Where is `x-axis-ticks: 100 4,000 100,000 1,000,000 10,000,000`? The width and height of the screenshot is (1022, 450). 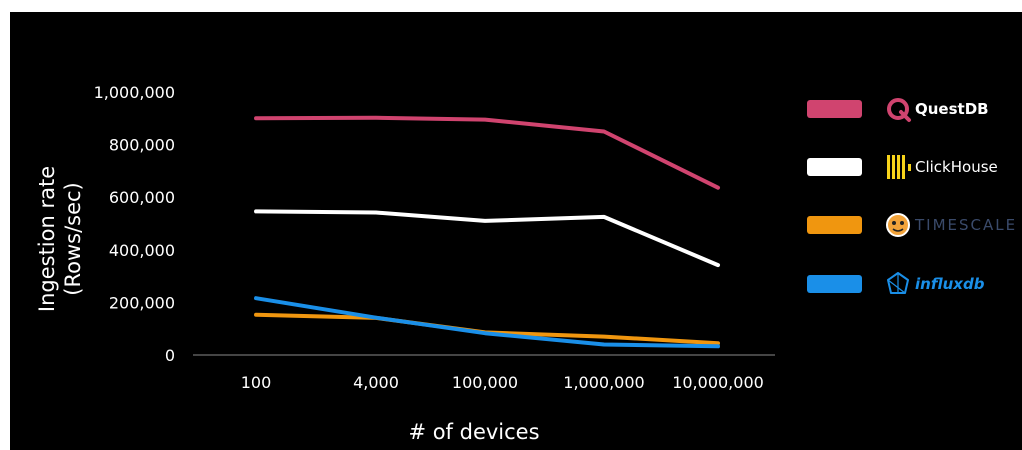 x-axis-ticks: 100 4,000 100,000 1,000,000 10,000,000 is located at coordinates (502, 382).